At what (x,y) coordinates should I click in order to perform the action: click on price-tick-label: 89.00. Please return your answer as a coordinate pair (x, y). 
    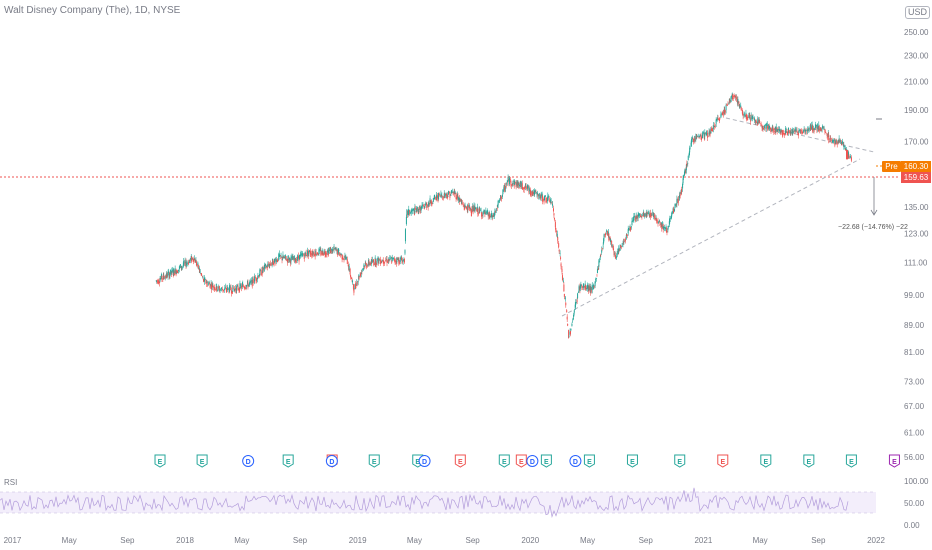
    Looking at the image, I should click on (914, 325).